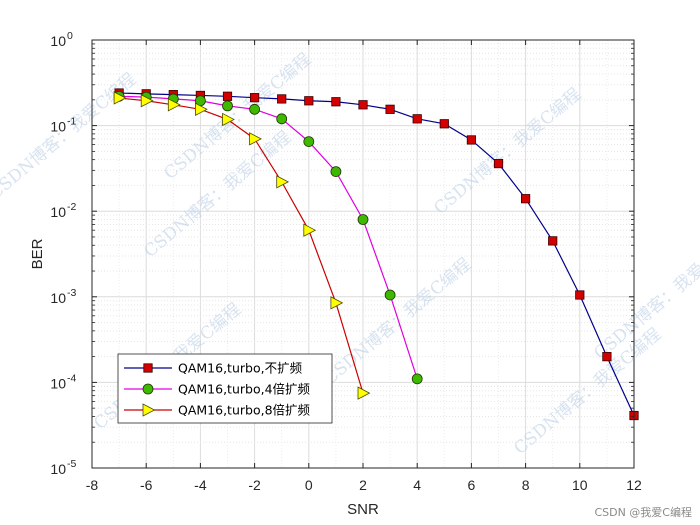 Image resolution: width=700 pixels, height=525 pixels. I want to click on legend-label: QAM16,turbo,8倍扩频, so click(244, 410).